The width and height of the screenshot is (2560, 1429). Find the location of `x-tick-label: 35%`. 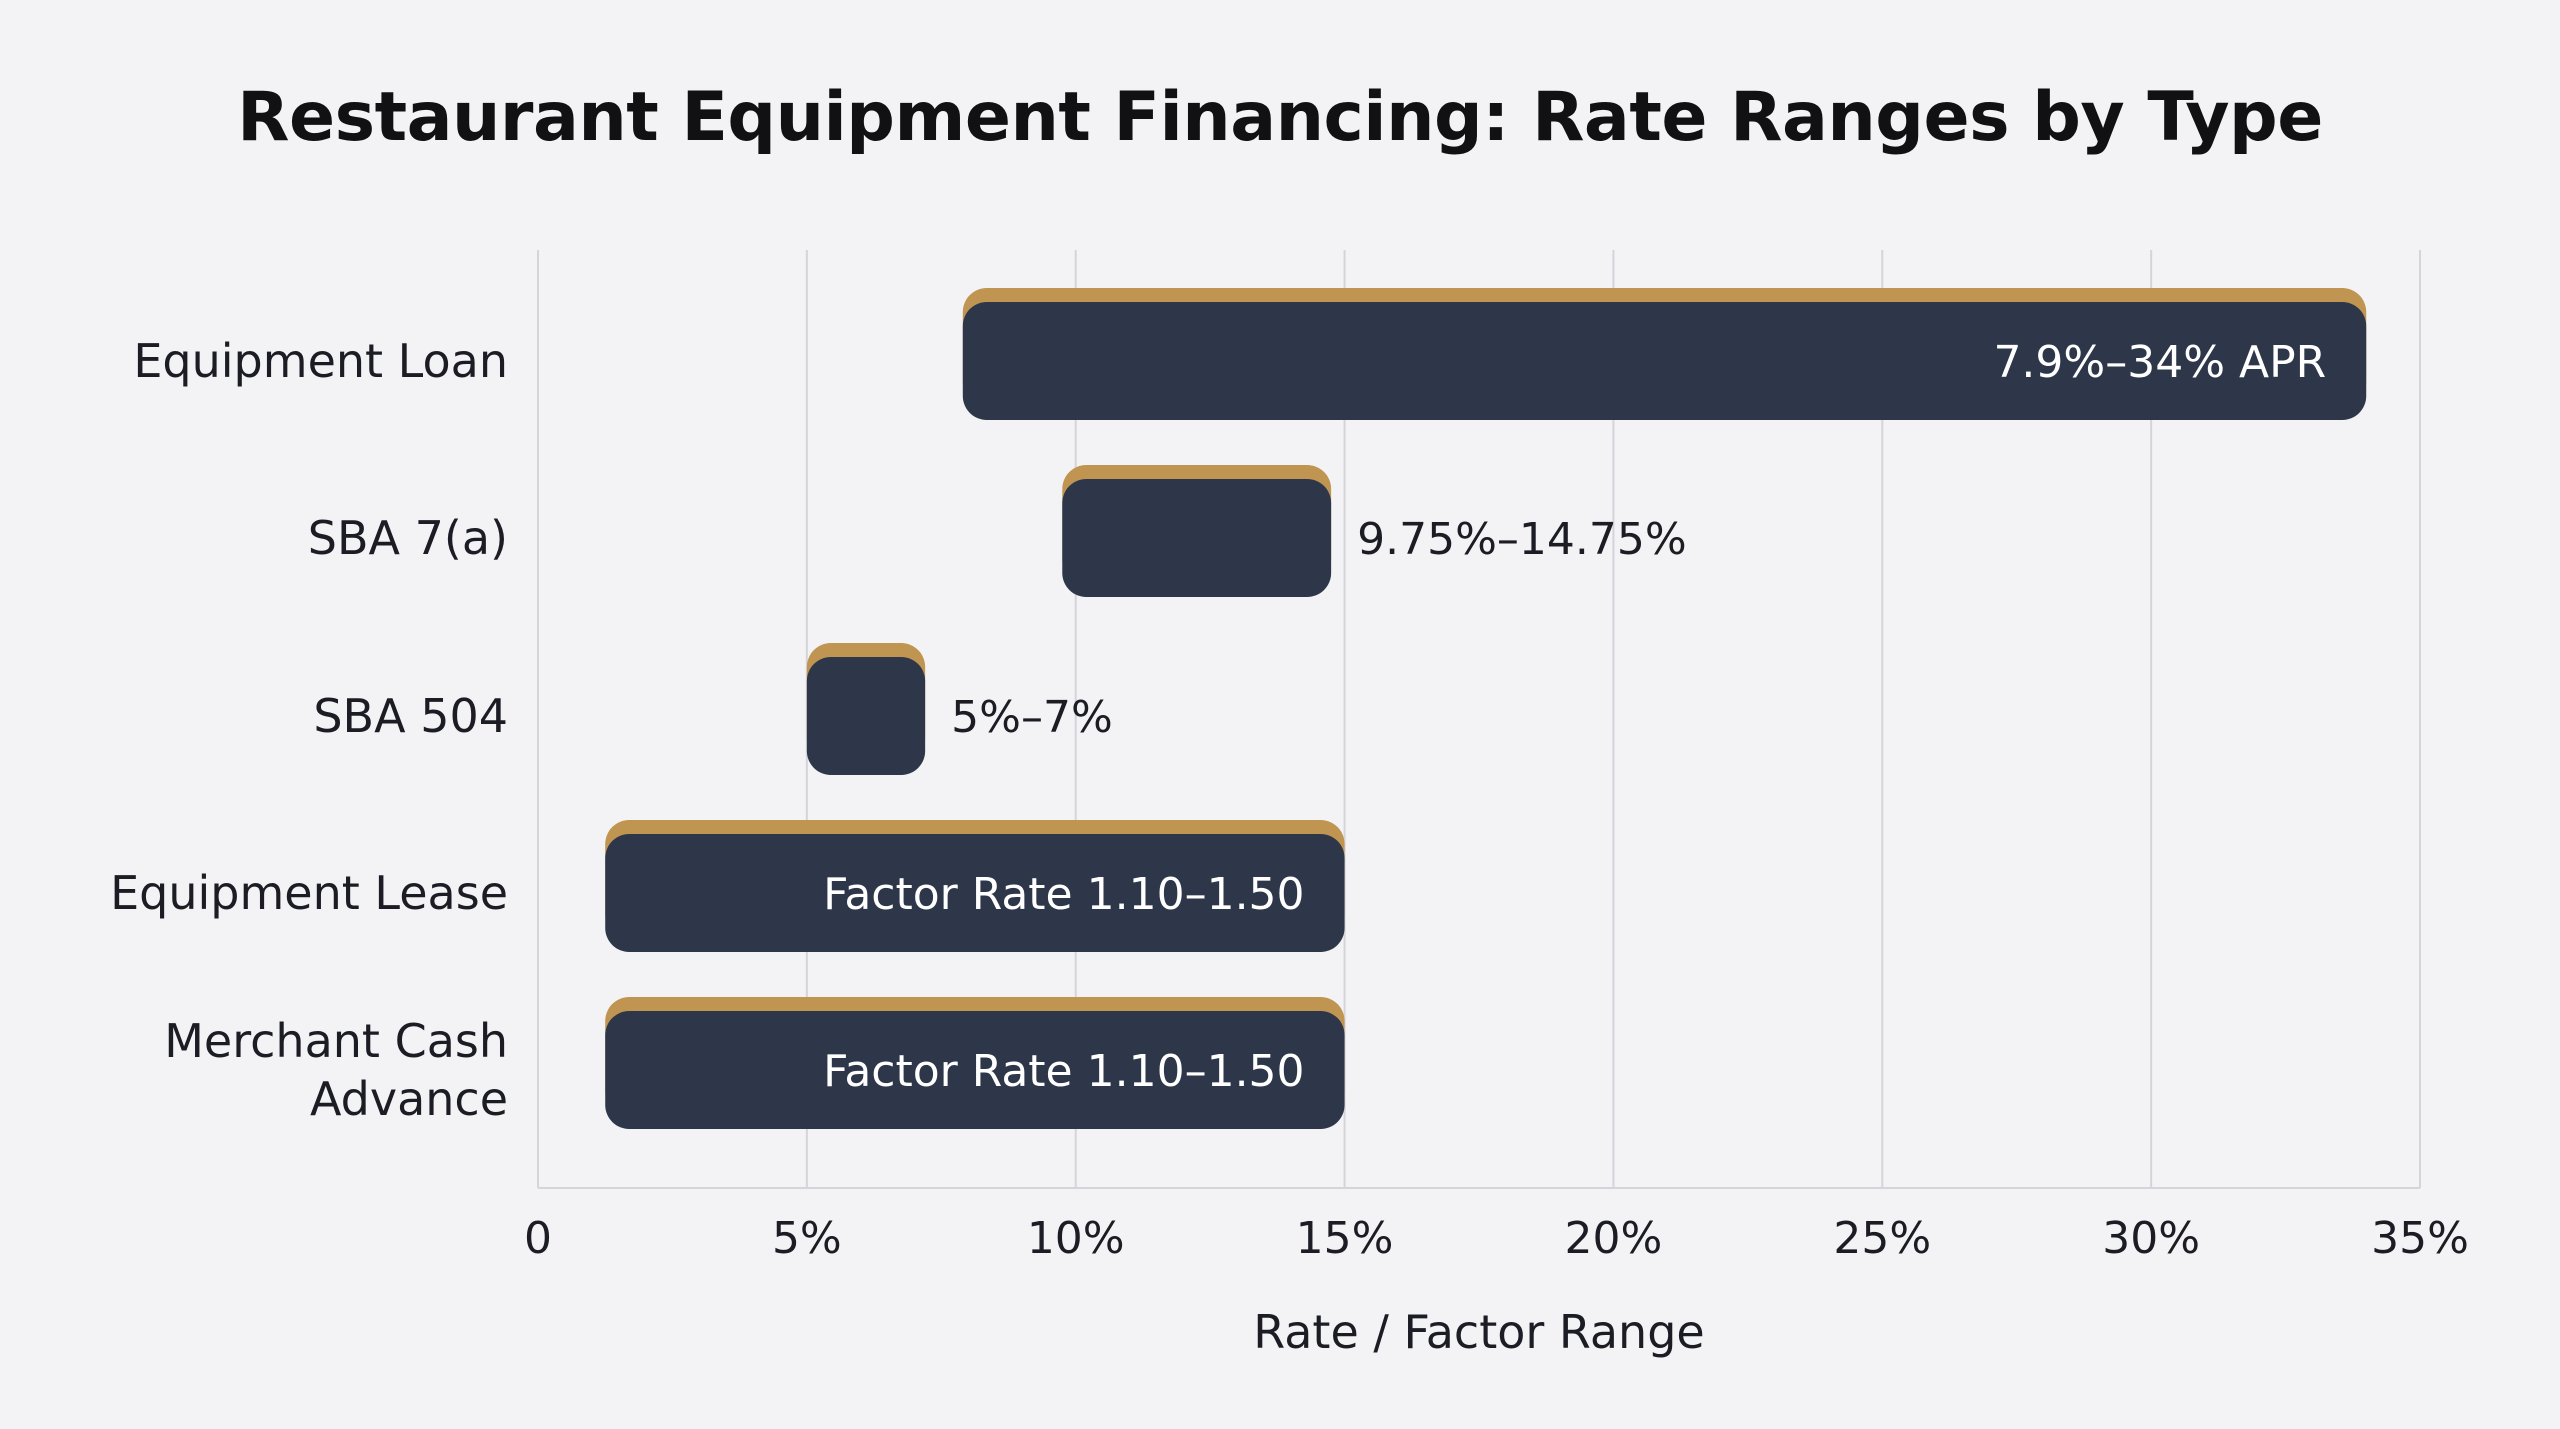

x-tick-label: 35% is located at coordinates (2420, 1238).